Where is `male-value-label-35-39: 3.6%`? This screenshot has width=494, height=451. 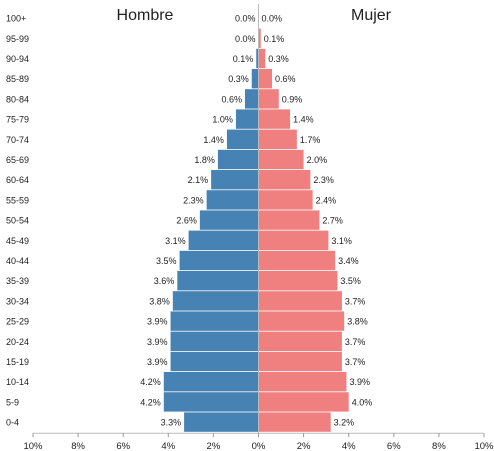
male-value-label-35-39: 3.6% is located at coordinates (164, 281).